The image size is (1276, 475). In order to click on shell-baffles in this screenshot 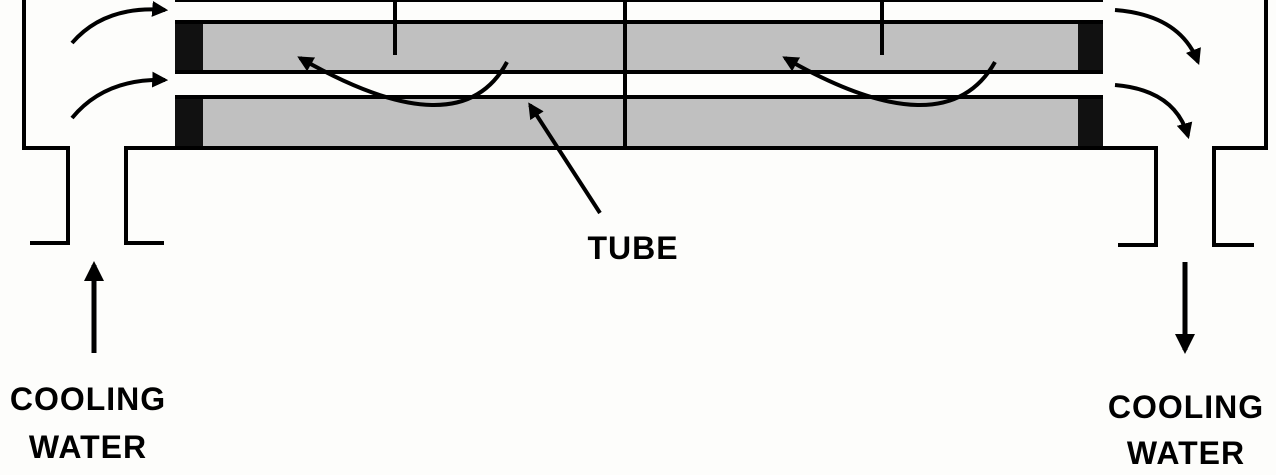, I will do `click(638, 74)`.